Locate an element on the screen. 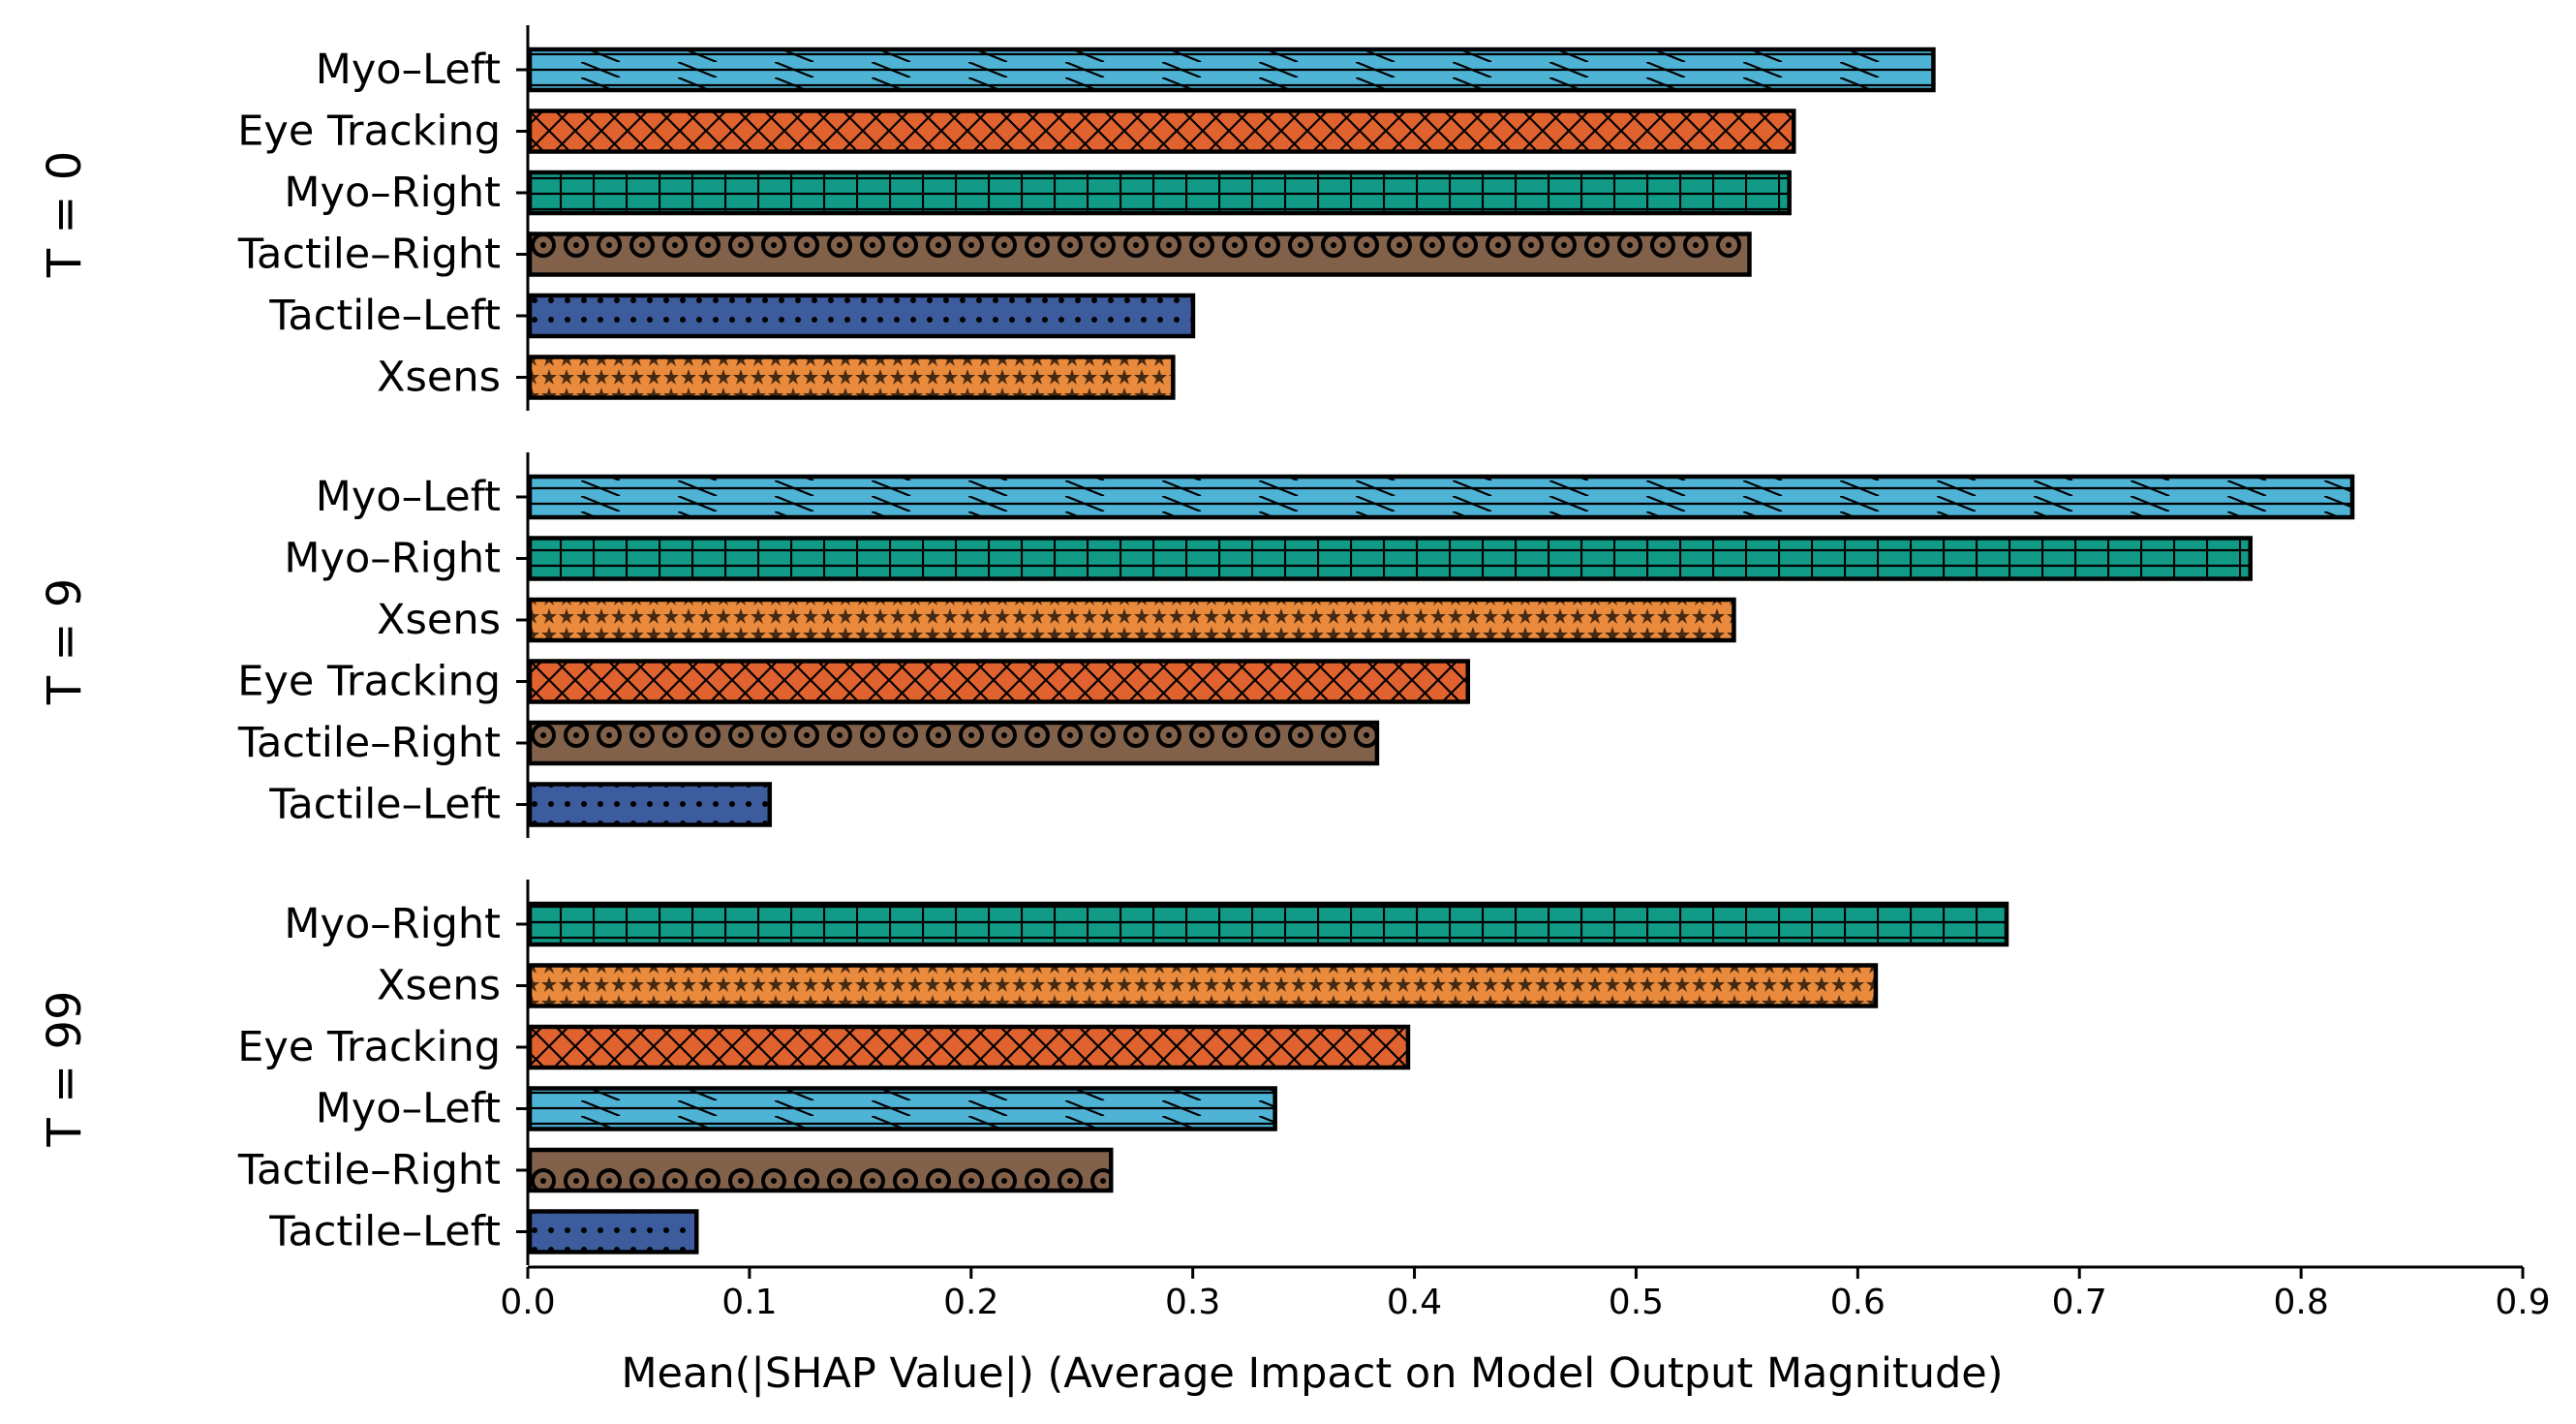 This screenshot has width=2576, height=1424. x-tick-label: 0.7 is located at coordinates (2079, 1302).